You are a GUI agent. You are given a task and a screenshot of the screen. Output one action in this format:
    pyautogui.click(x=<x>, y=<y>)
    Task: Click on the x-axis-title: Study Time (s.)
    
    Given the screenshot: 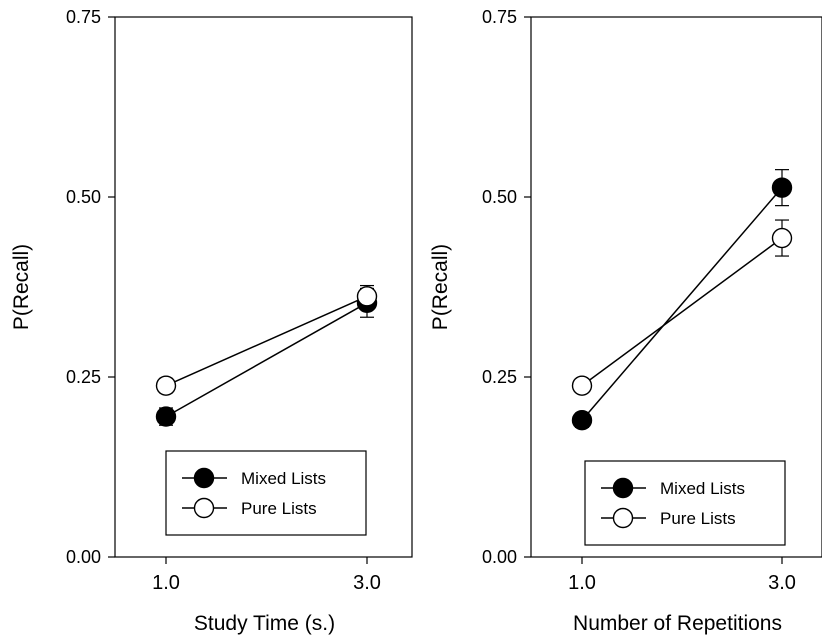 What is the action you would take?
    pyautogui.click(x=264, y=623)
    